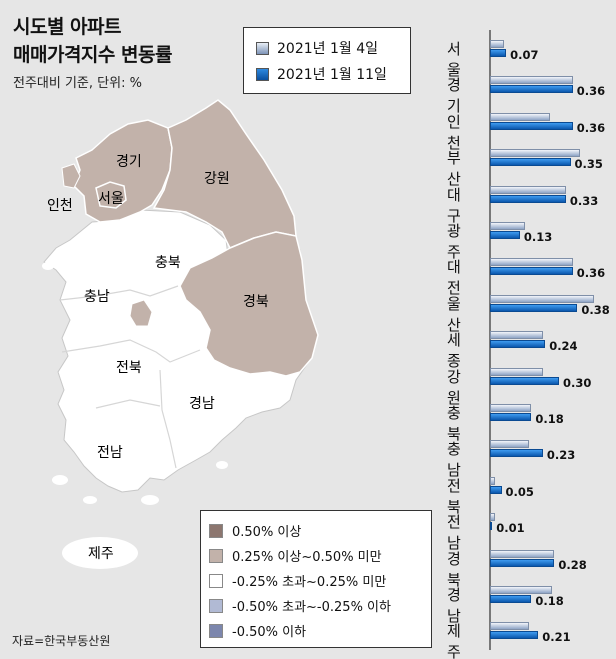 This screenshot has height=659, width=616. I want to click on bar-category-label: 경남, so click(454, 605).